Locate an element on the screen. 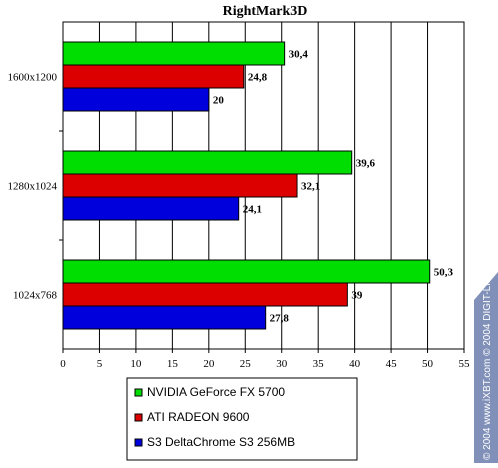 The image size is (498, 468). data-label: 20 is located at coordinates (219, 101).